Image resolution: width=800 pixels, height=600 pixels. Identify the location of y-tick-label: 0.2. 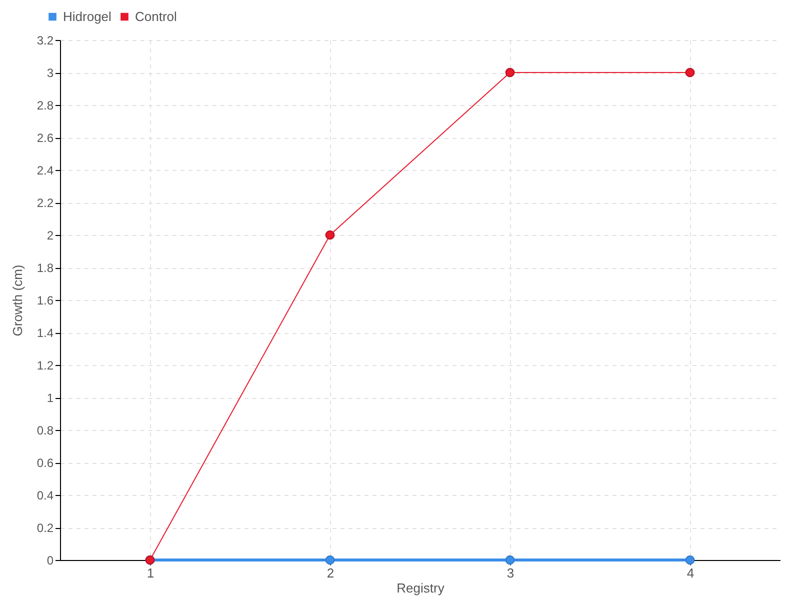
(45, 528).